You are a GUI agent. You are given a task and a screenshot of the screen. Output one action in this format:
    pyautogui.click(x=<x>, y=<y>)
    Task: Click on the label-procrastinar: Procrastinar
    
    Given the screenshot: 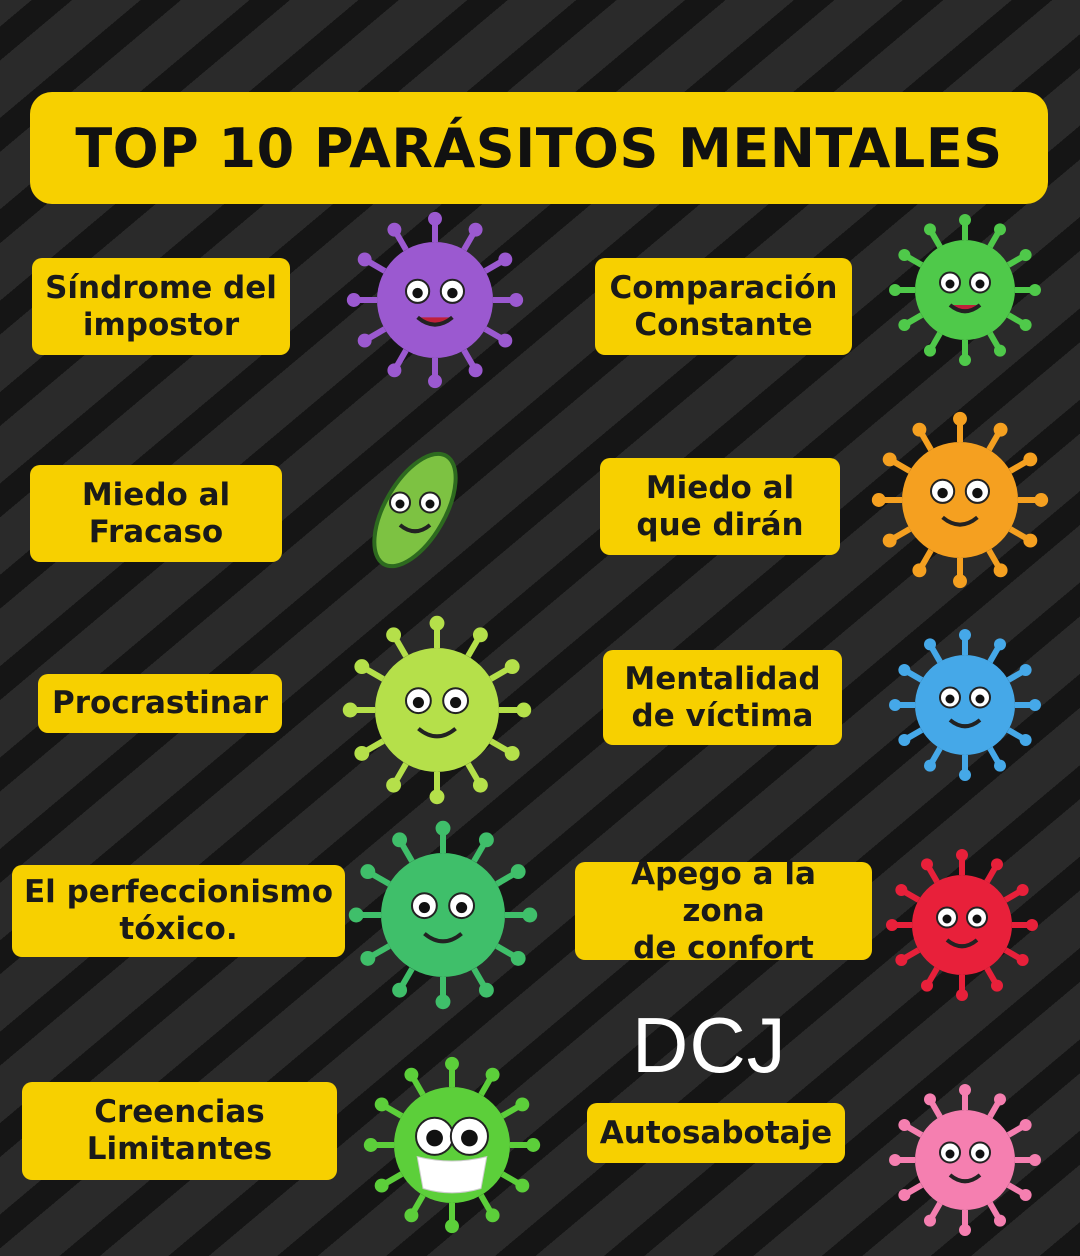 What is the action you would take?
    pyautogui.click(x=160, y=703)
    